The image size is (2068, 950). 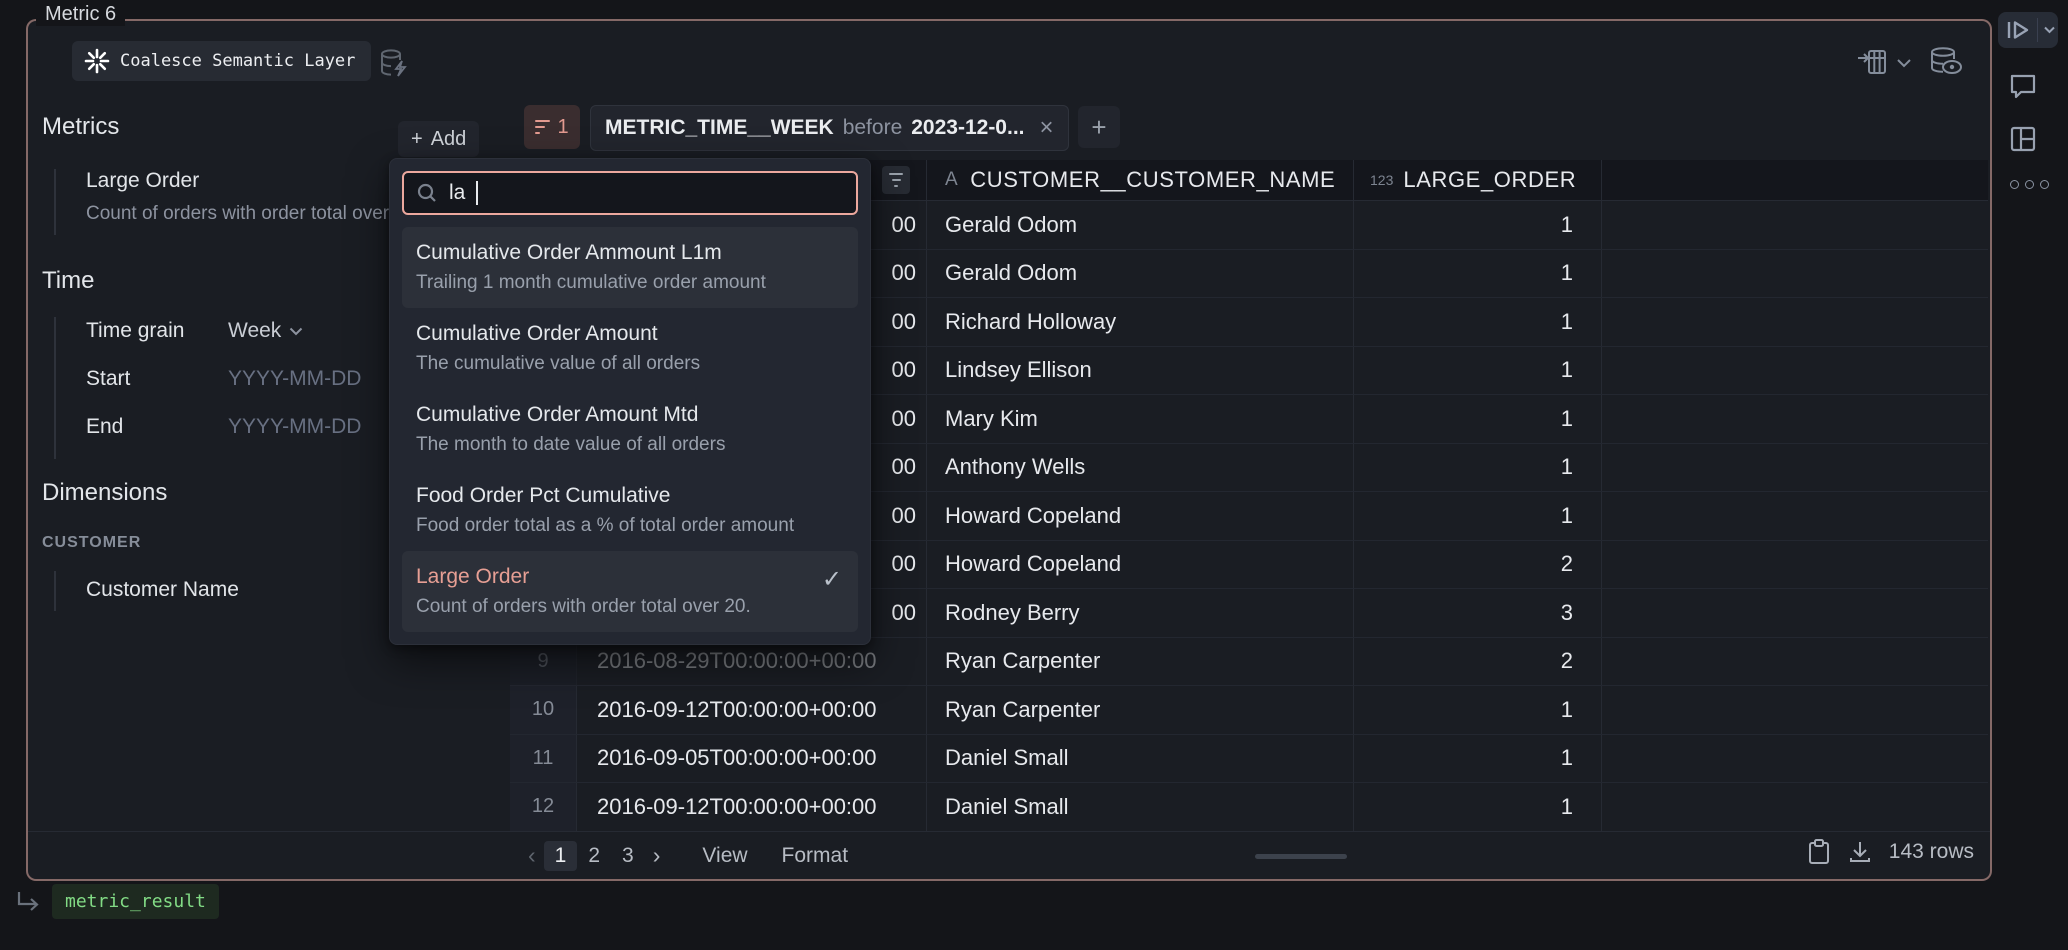 I want to click on run-icon, so click(x=2018, y=30).